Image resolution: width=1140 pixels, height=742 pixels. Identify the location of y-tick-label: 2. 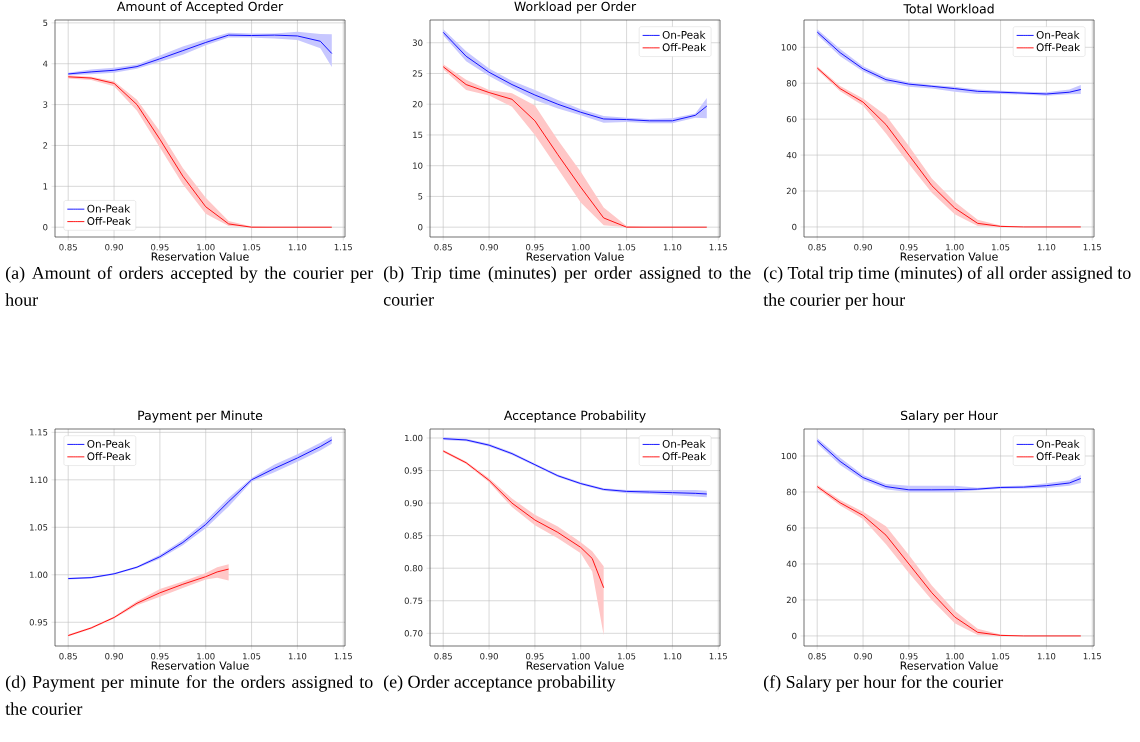
(45, 145).